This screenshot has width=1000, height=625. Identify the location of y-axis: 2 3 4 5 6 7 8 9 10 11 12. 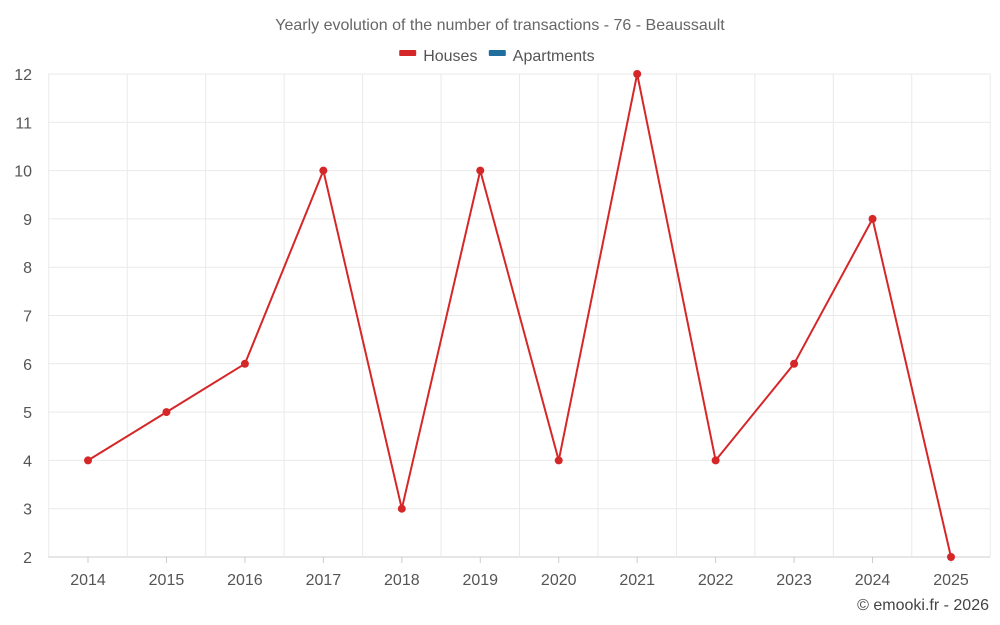
(23, 317).